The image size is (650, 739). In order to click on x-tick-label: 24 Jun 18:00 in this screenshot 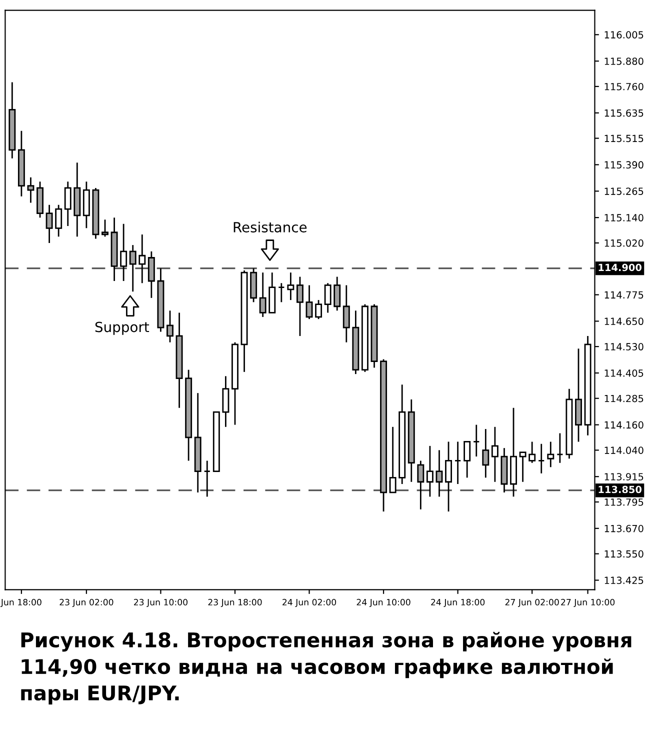, I will do `click(458, 603)`.